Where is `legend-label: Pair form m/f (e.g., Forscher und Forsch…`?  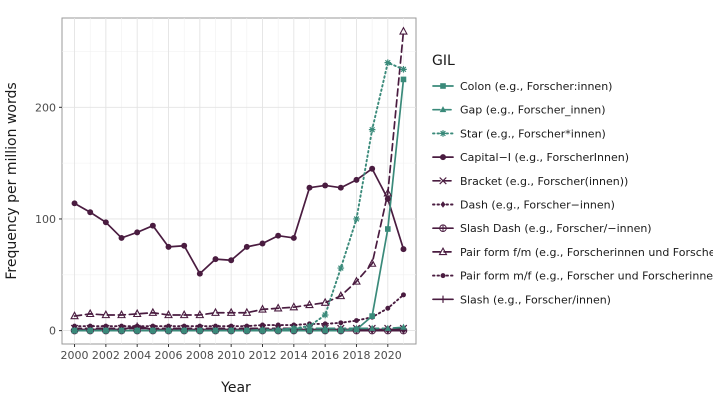 legend-label: Pair form m/f (e.g., Forscher und Forsch… is located at coordinates (586, 276).